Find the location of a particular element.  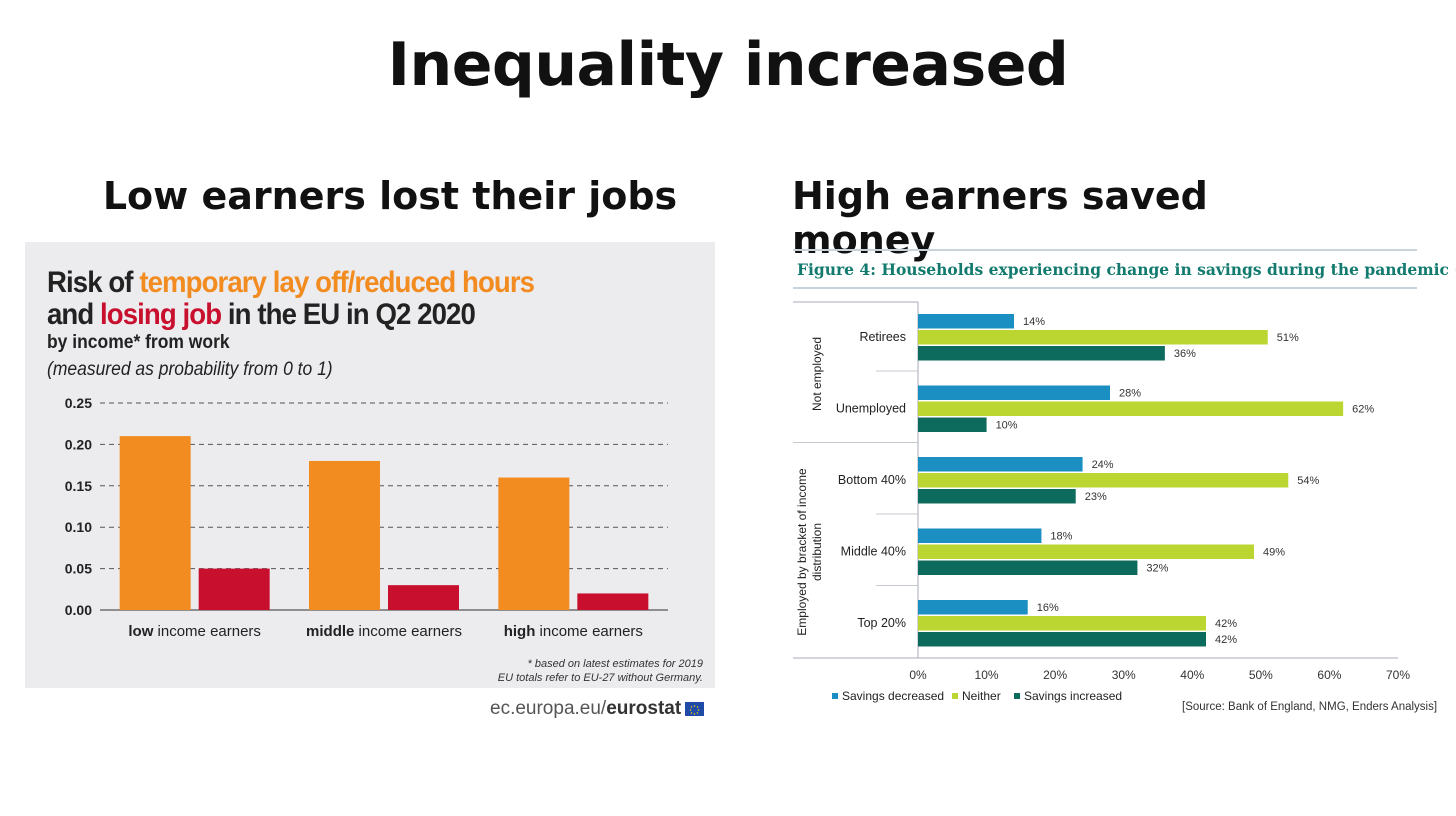

figure-title-rule is located at coordinates (1105, 288).